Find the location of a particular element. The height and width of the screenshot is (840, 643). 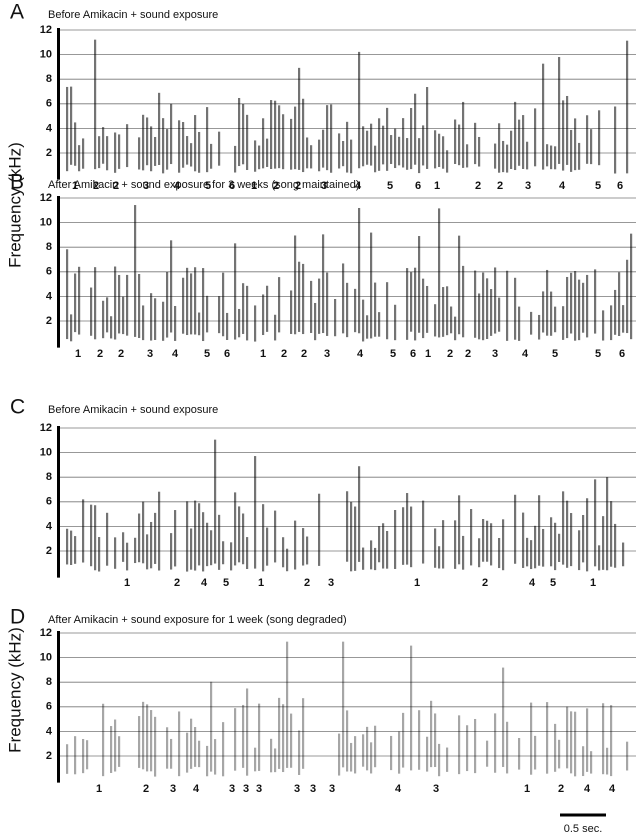

y-tick-label: 10 is located at coordinates (46, 453).